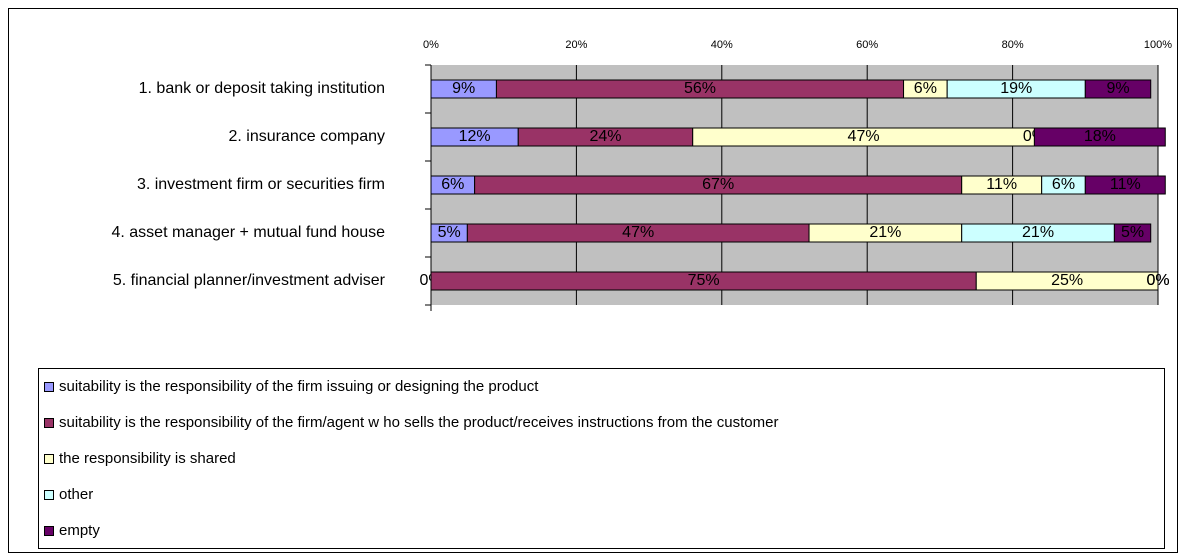  Describe the element at coordinates (605, 136) in the screenshot. I see `value-label: 24%` at that location.